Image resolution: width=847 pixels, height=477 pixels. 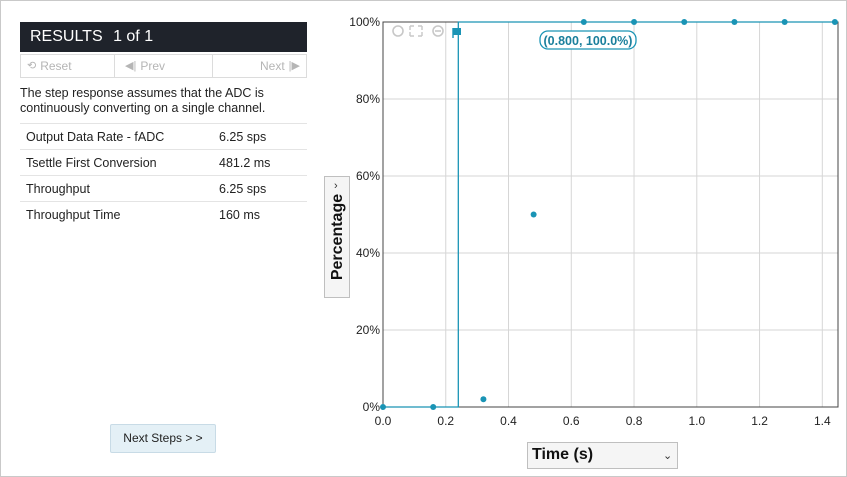 I want to click on table-row: Throughput Time 160 ms, so click(x=163, y=214).